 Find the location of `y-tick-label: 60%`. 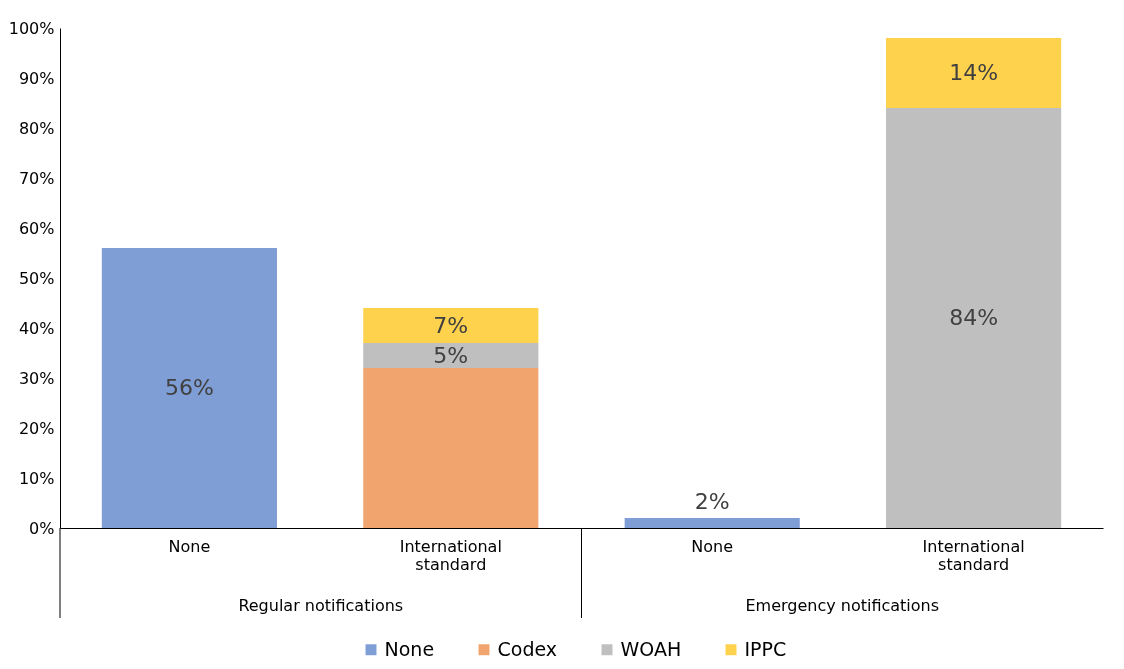

y-tick-label: 60% is located at coordinates (36, 228).